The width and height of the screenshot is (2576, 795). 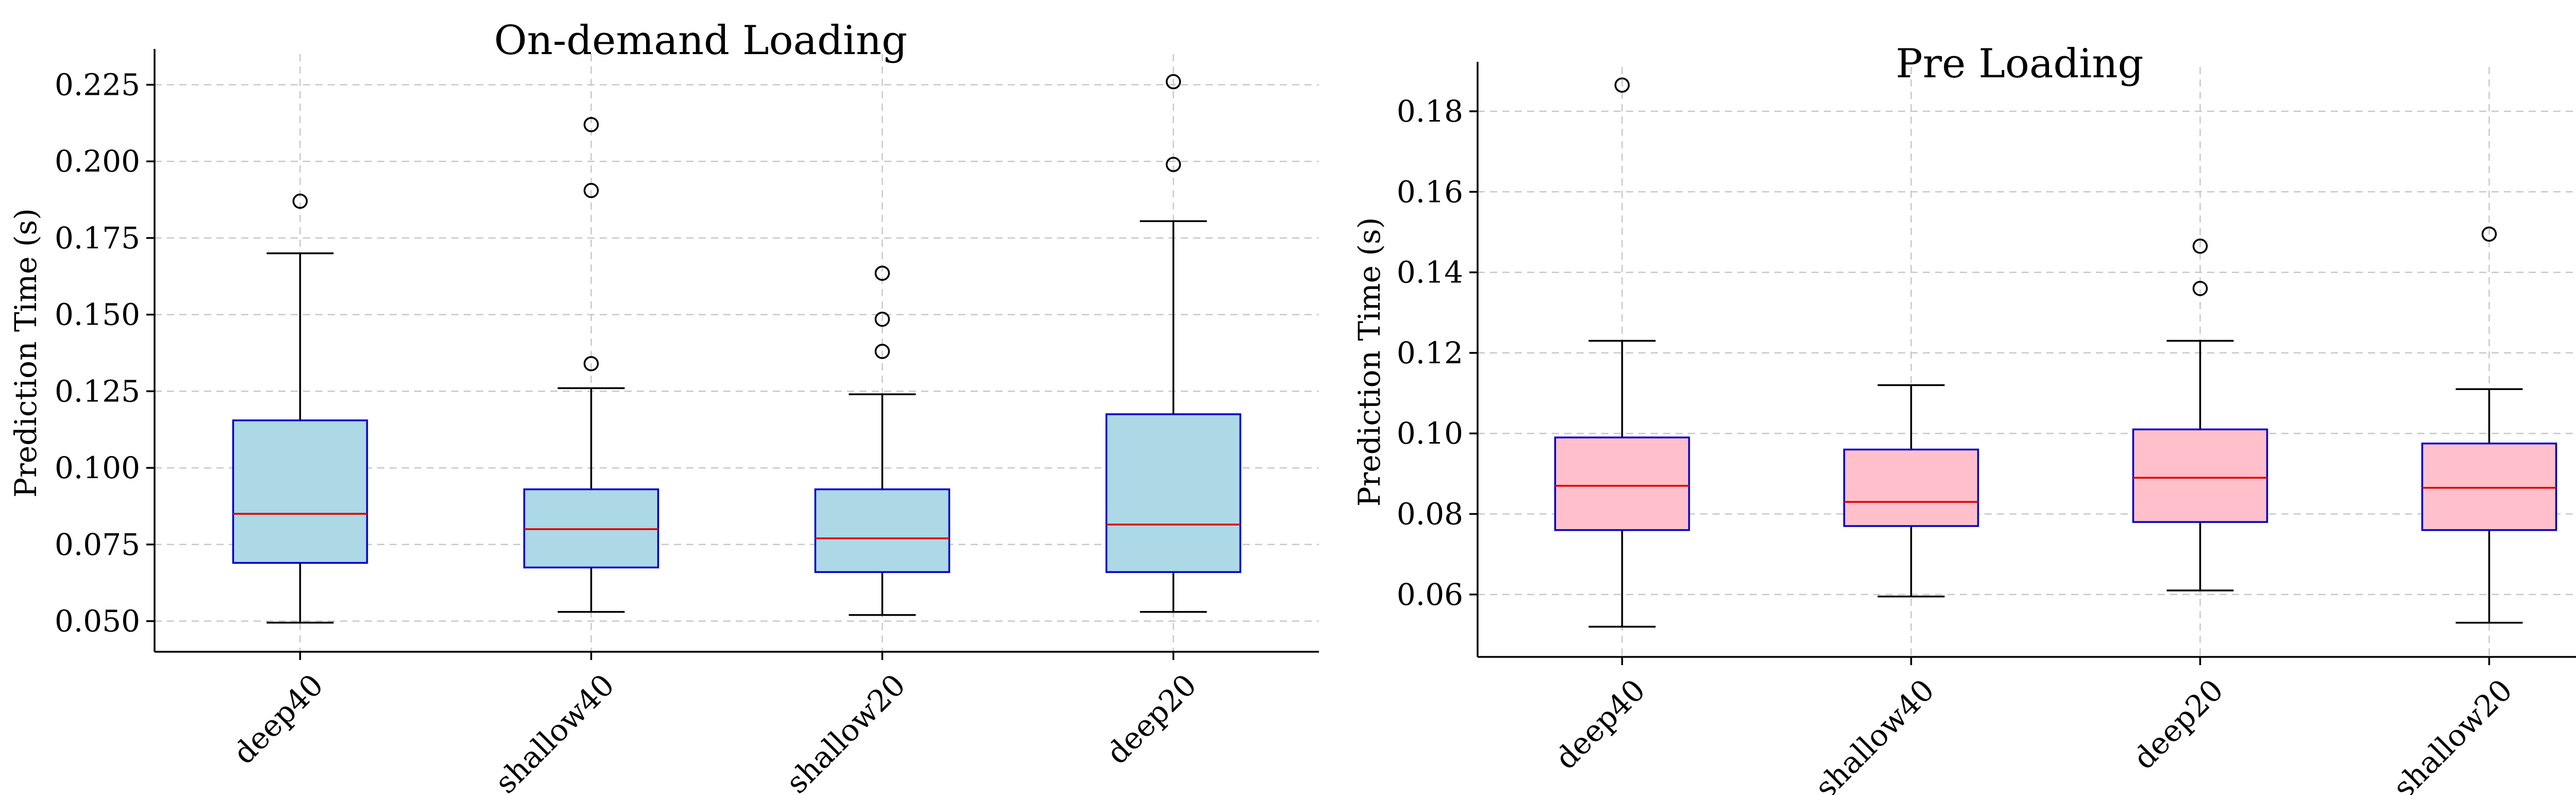 I want to click on y-tick-label: 0.18, so click(x=1430, y=112).